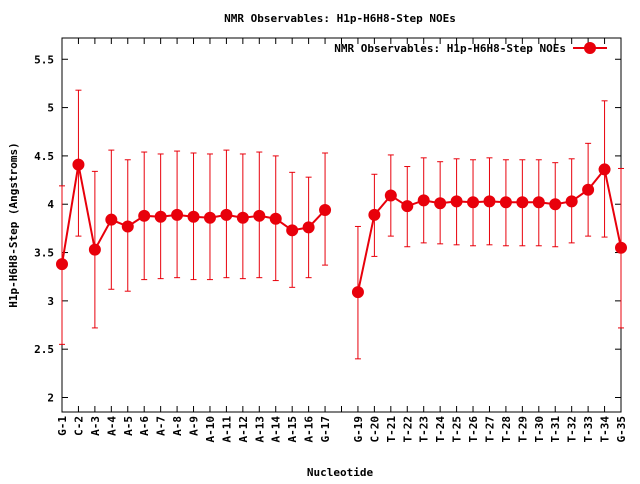 This screenshot has height=484, width=640. I want to click on x-tick-label: G-19, so click(358, 429).